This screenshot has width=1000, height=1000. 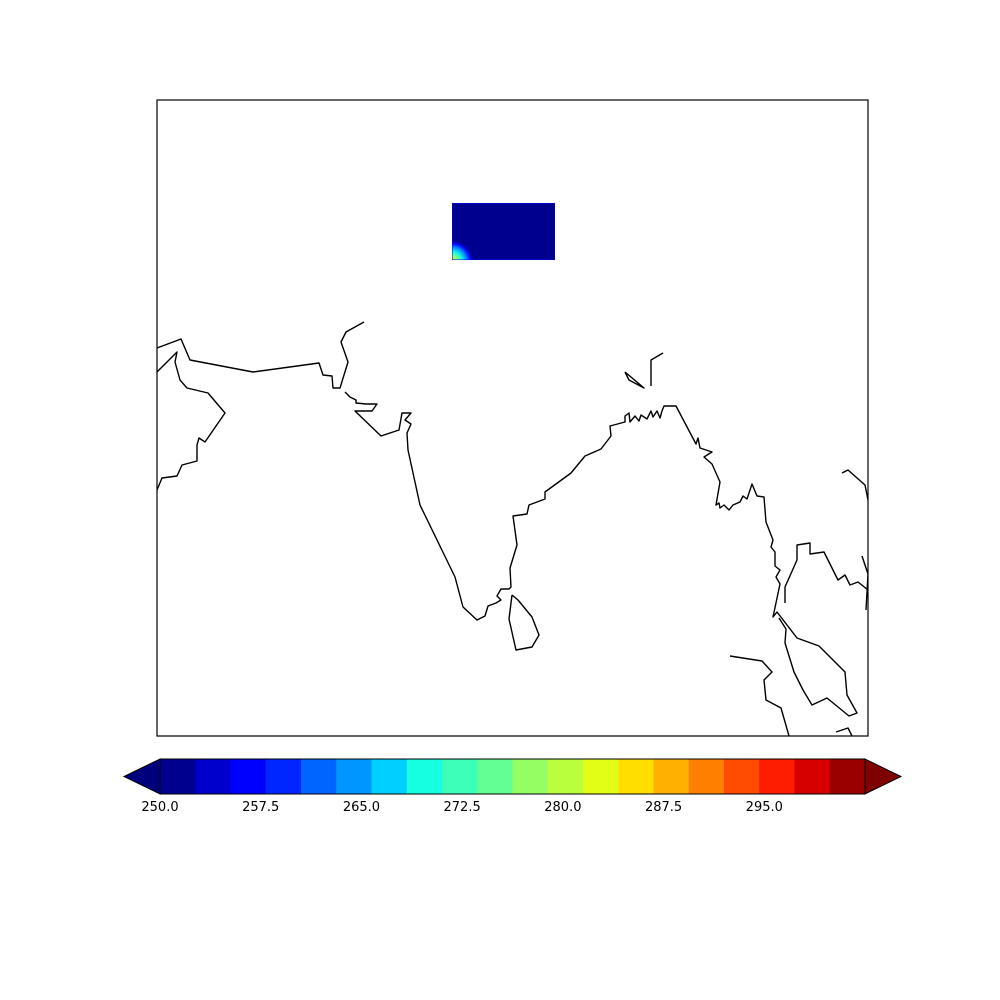 What do you see at coordinates (191, 421) in the screenshot?
I see `coastline-arabia` at bounding box center [191, 421].